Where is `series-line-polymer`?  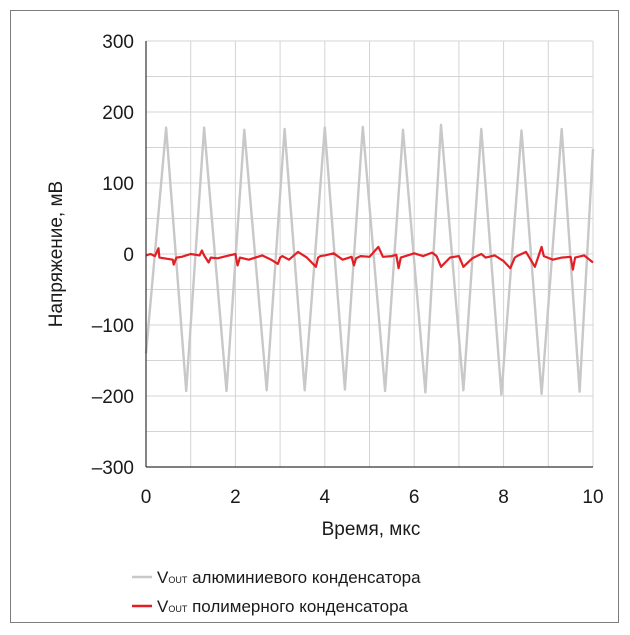
series-line-polymer is located at coordinates (369, 258).